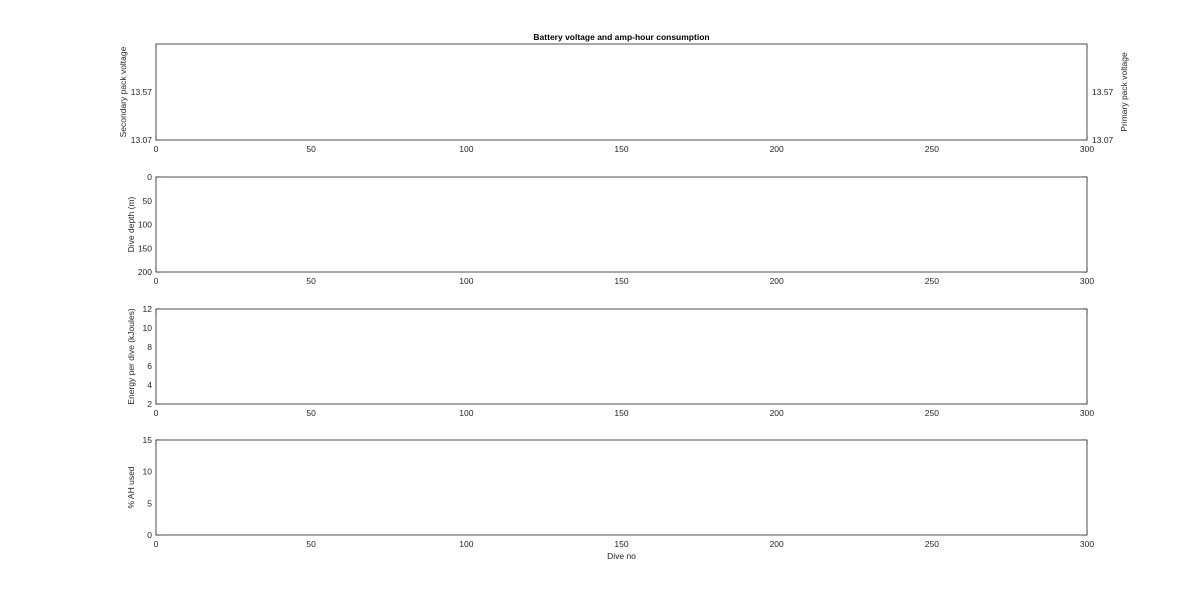  Describe the element at coordinates (145, 225) in the screenshot. I see `y-tick-label: 100` at that location.